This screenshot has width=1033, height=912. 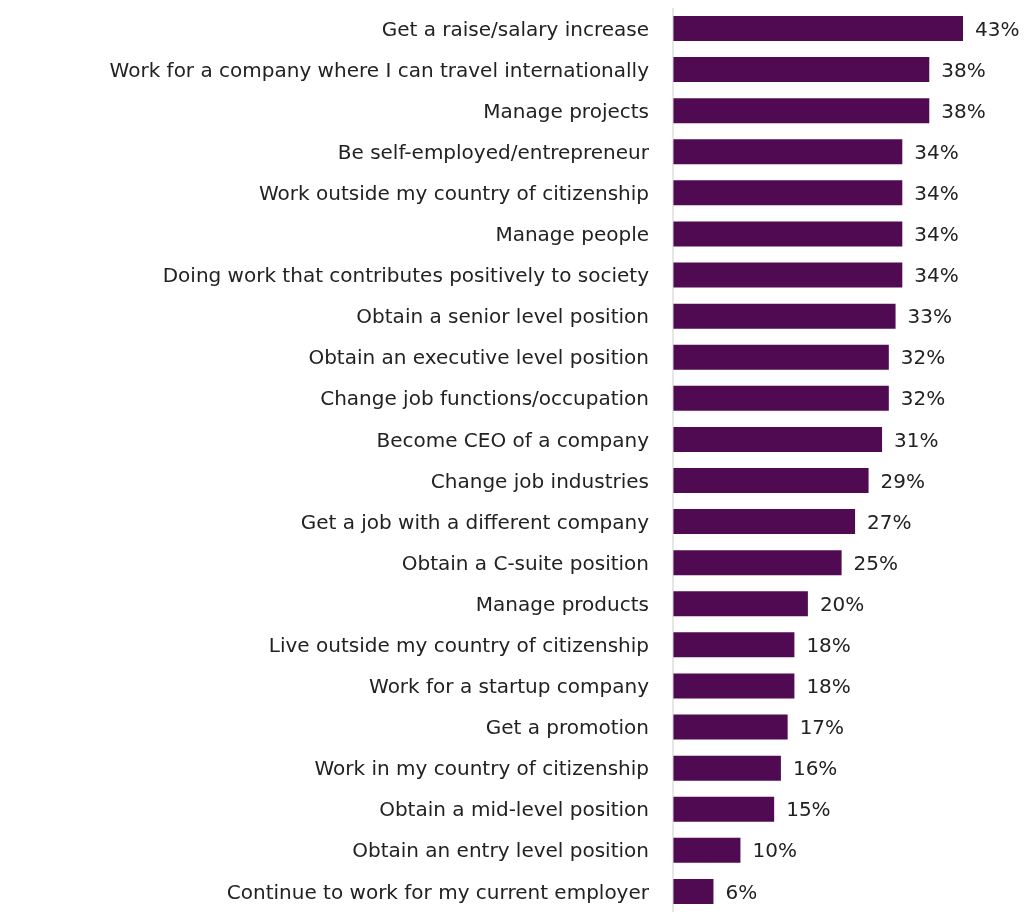 I want to click on data-label: 31%, so click(x=916, y=439).